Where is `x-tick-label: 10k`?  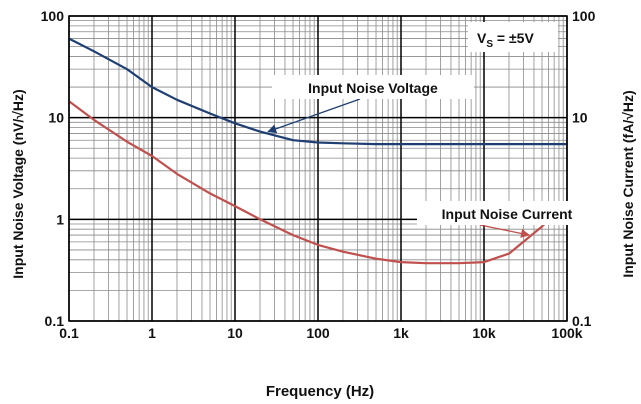
x-tick-label: 10k is located at coordinates (484, 333).